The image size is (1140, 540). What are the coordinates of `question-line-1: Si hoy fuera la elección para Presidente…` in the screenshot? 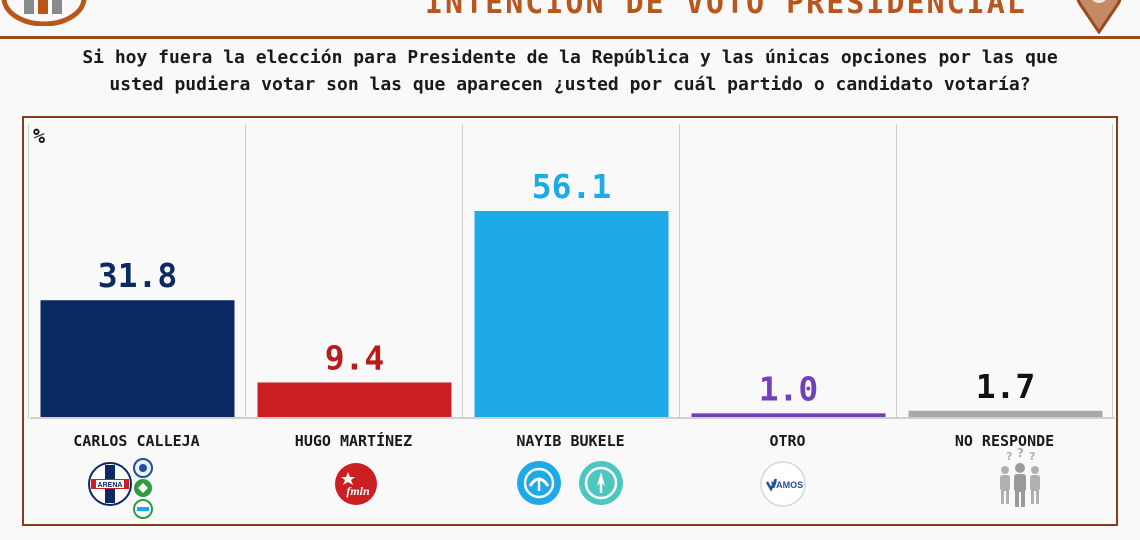 It's located at (570, 57).